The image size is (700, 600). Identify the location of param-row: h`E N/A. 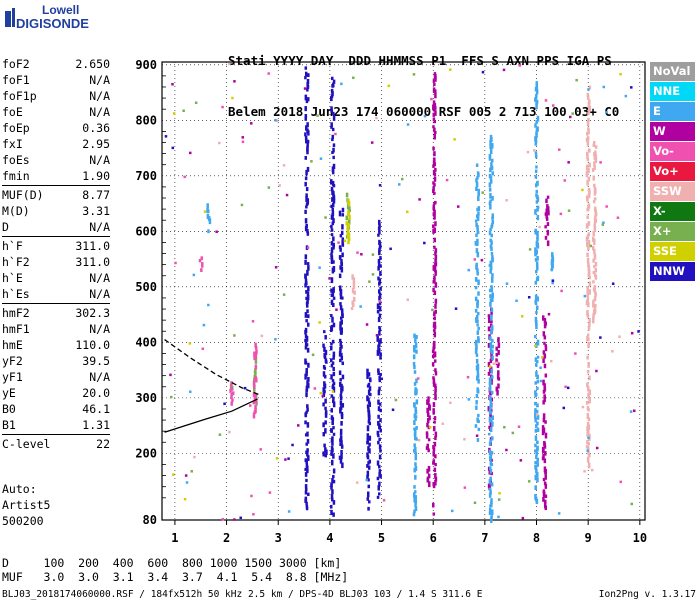
(56, 278).